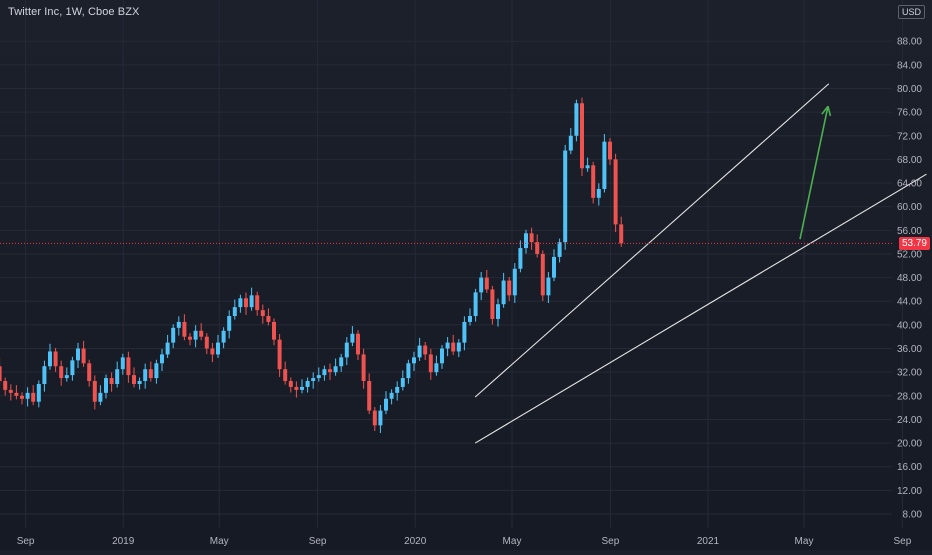  What do you see at coordinates (909, 160) in the screenshot?
I see `y-tick-label: 68.00` at bounding box center [909, 160].